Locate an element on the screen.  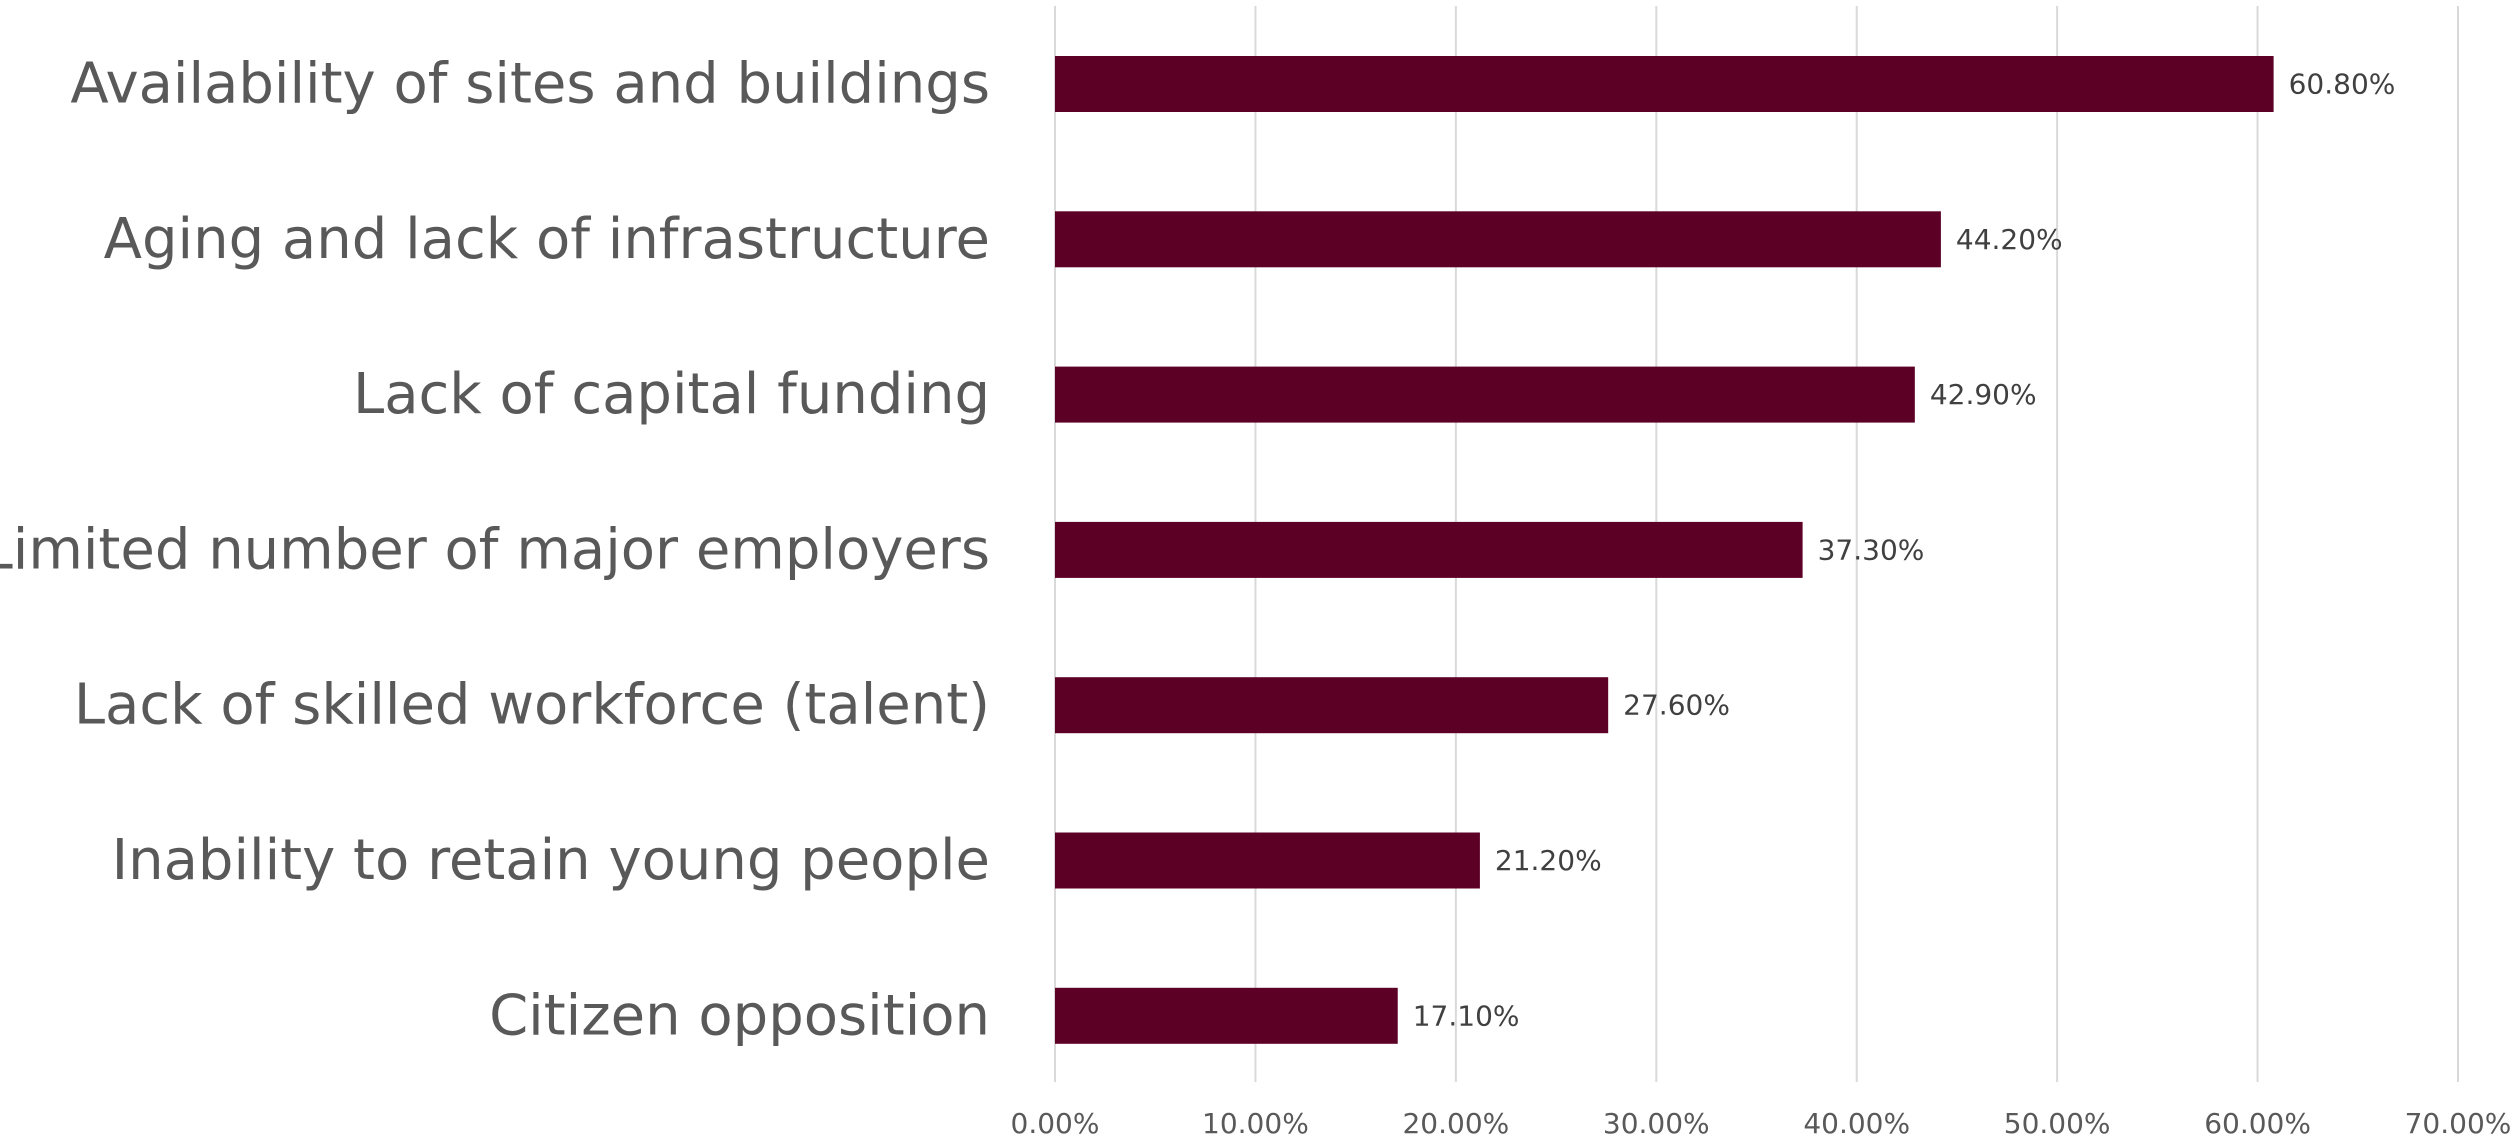
data-label-5: 21.20% is located at coordinates (1548, 860).